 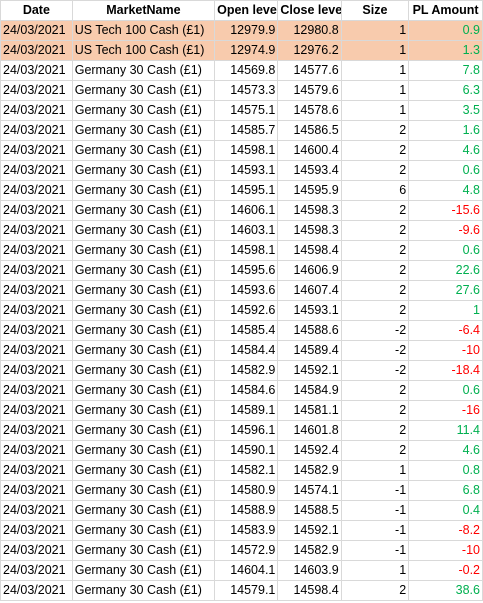 I want to click on cell-close-level: 14593.1, so click(x=309, y=310).